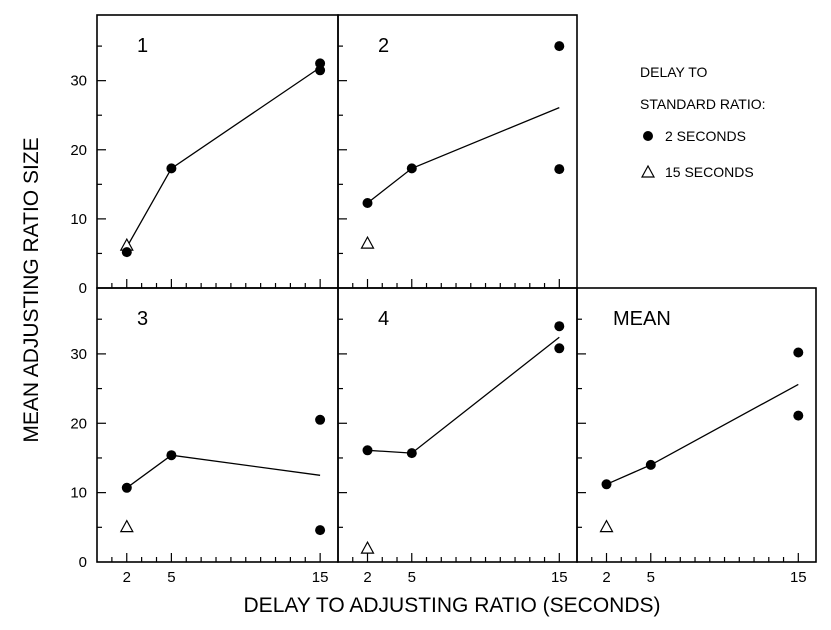 The width and height of the screenshot is (831, 630). What do you see at coordinates (31, 289) in the screenshot?
I see `y-axis-title: MEAN ADJUSTING RATIO SIZE` at bounding box center [31, 289].